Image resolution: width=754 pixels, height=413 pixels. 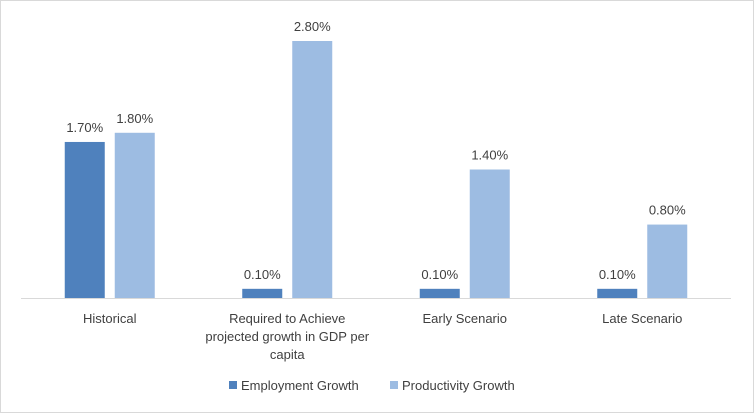 I want to click on legend: Employment Growth Productivity Growth, so click(x=372, y=385).